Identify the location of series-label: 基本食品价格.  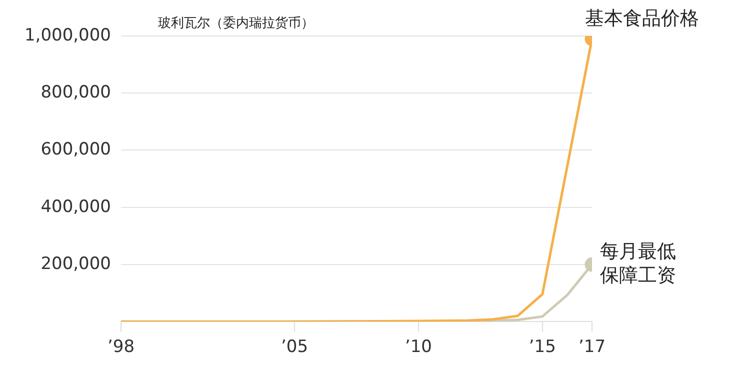
(642, 18).